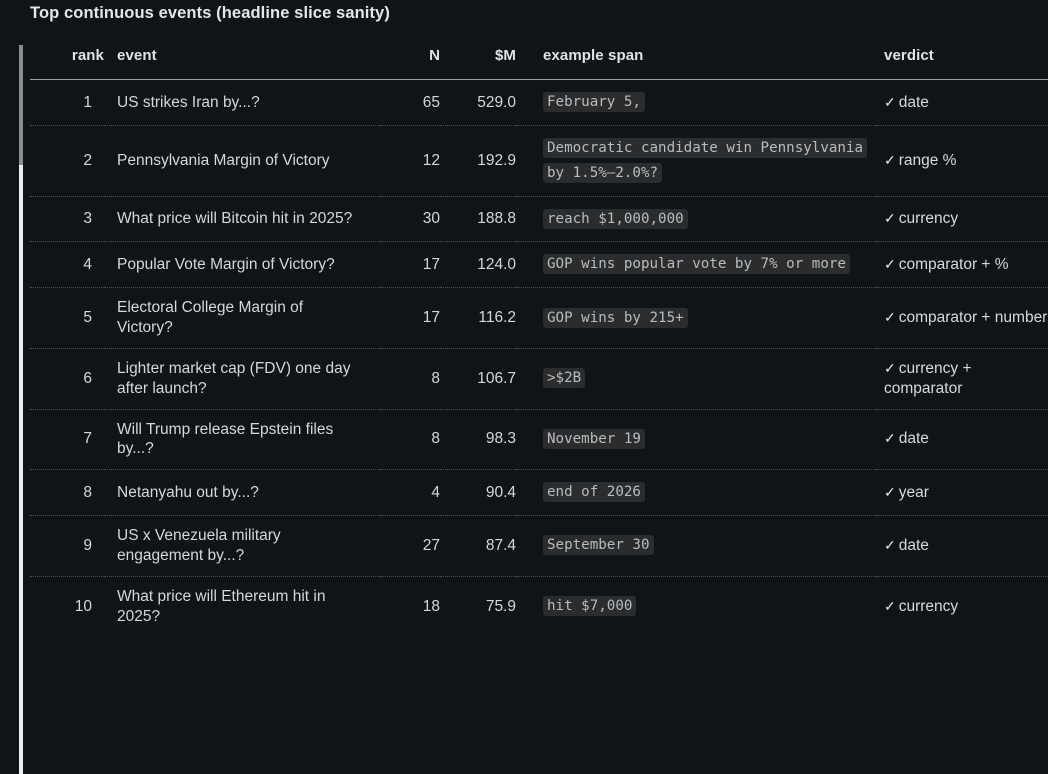 The image size is (1048, 774). What do you see at coordinates (962, 63) in the screenshot?
I see `column-header-verdict: verdict` at bounding box center [962, 63].